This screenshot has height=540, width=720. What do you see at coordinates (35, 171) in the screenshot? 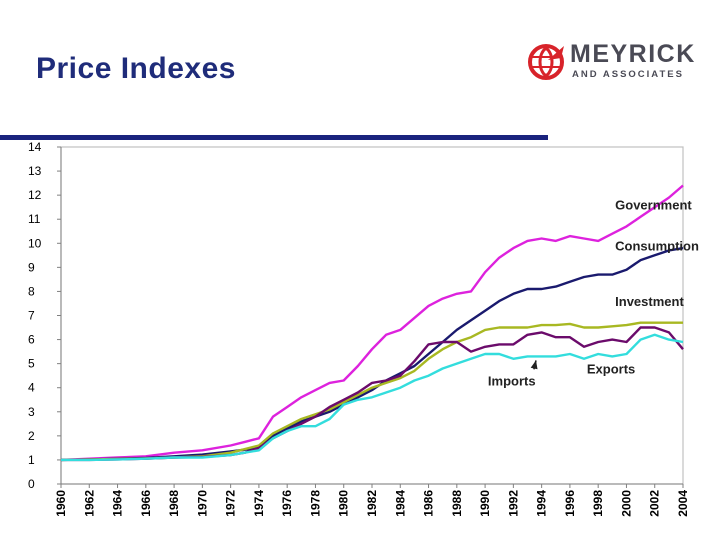
I see `y-tick-label: 13` at bounding box center [35, 171].